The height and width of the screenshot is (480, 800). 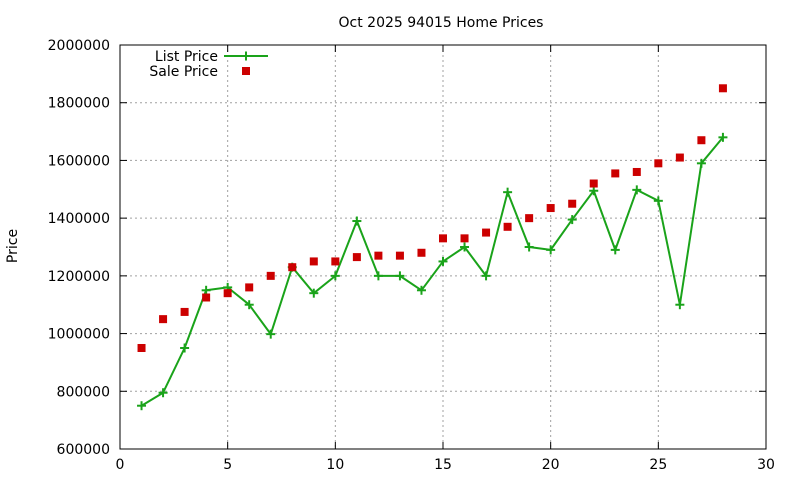 What do you see at coordinates (120, 465) in the screenshot?
I see `x-tick-label: 0` at bounding box center [120, 465].